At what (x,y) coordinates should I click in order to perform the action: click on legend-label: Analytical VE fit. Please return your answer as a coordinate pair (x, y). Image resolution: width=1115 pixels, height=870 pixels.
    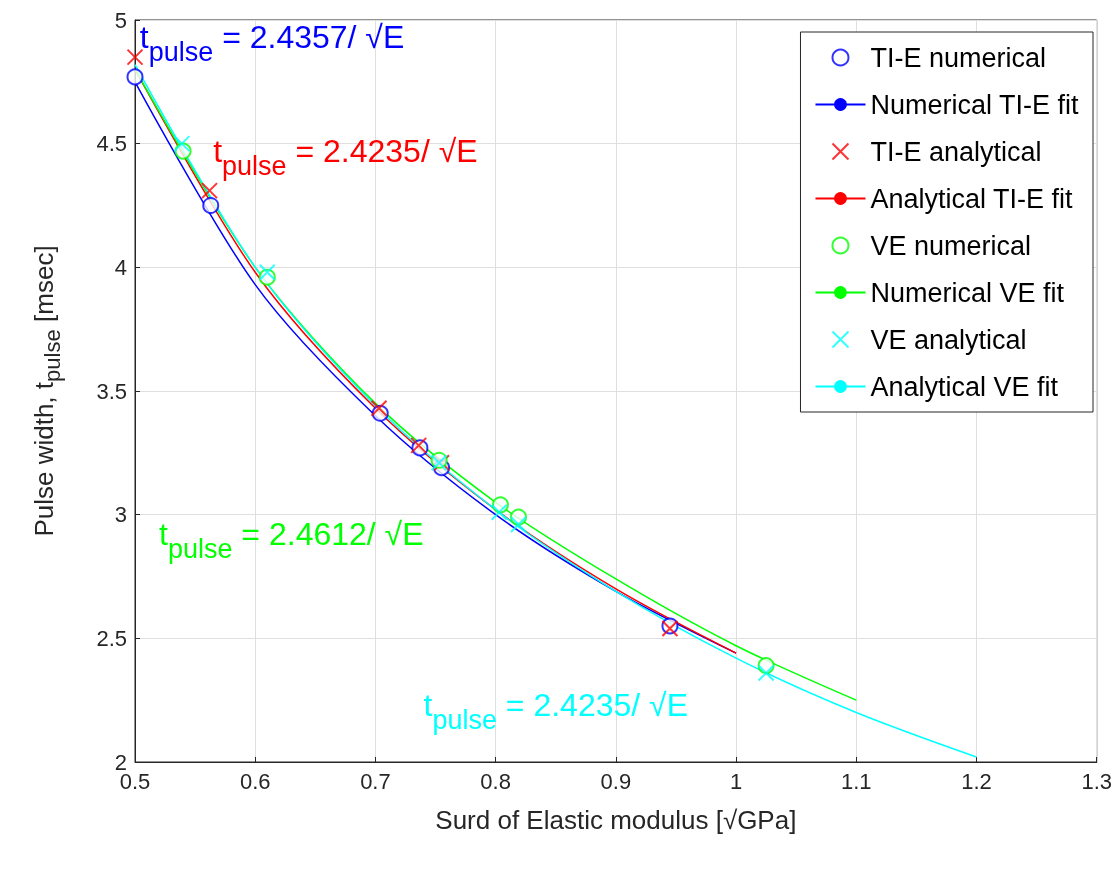
    Looking at the image, I should click on (964, 386).